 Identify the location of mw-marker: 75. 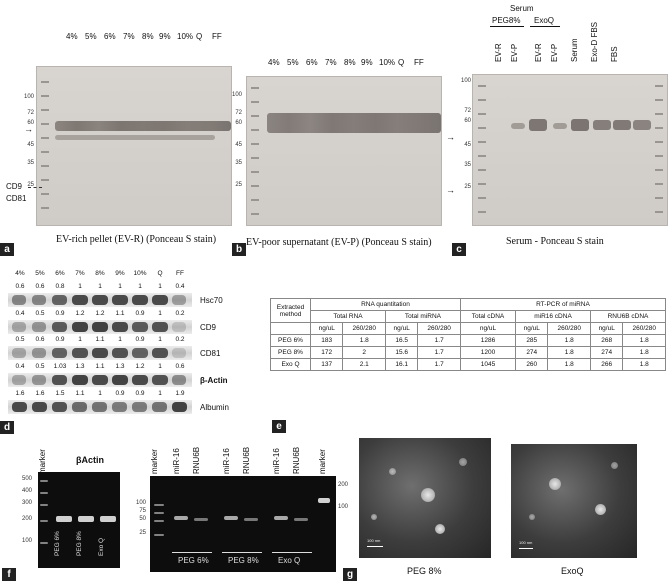
(142, 511).